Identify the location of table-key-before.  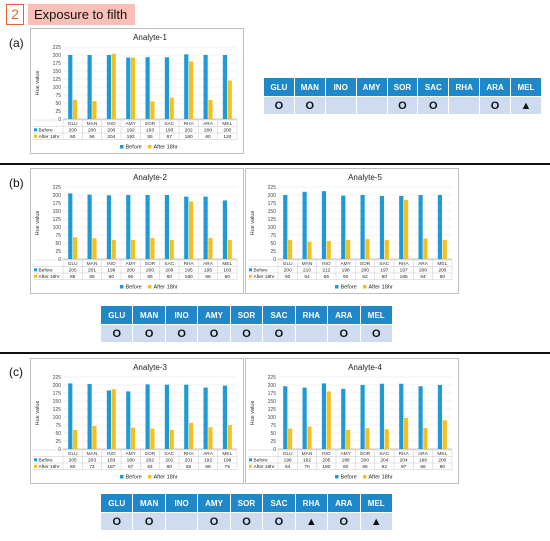
(35, 130).